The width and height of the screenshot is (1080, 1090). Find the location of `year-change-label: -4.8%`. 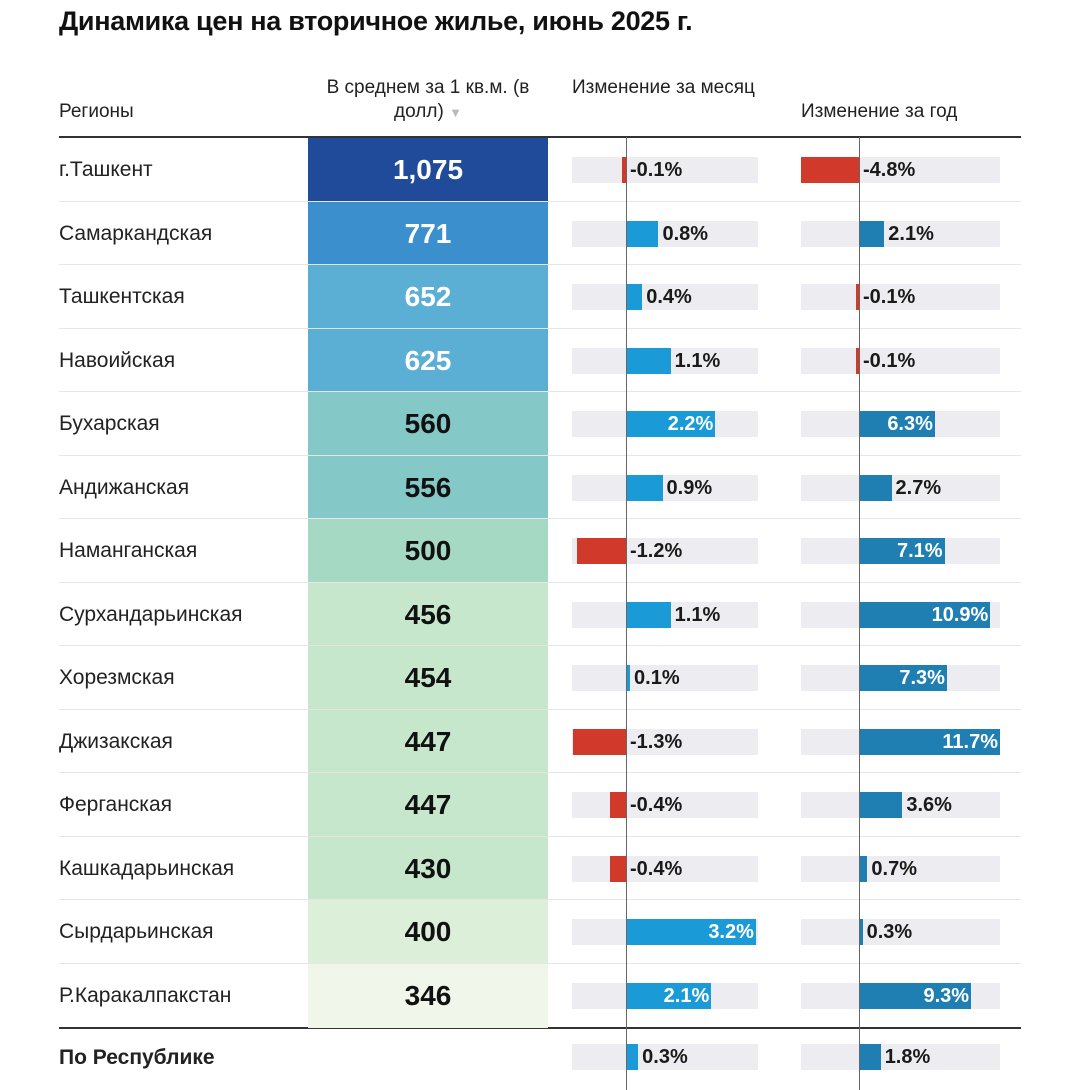

year-change-label: -4.8% is located at coordinates (889, 170).